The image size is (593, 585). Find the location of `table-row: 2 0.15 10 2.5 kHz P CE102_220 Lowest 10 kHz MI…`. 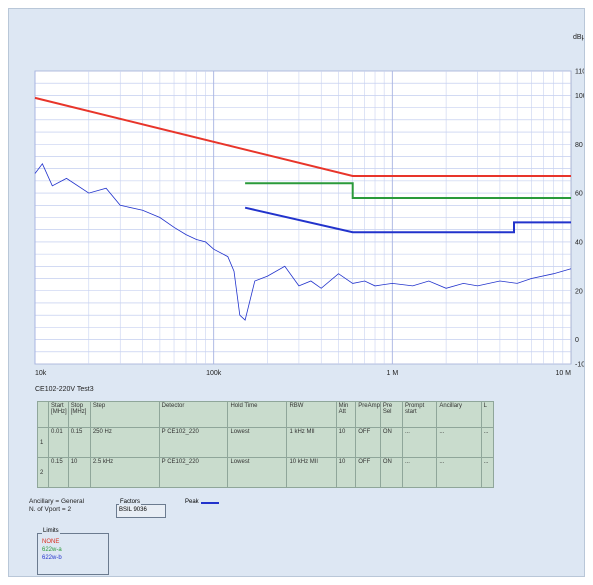

table-row: 2 0.15 10 2.5 kHz P CE102_220 Lowest 10 kHz MI… is located at coordinates (265, 472).